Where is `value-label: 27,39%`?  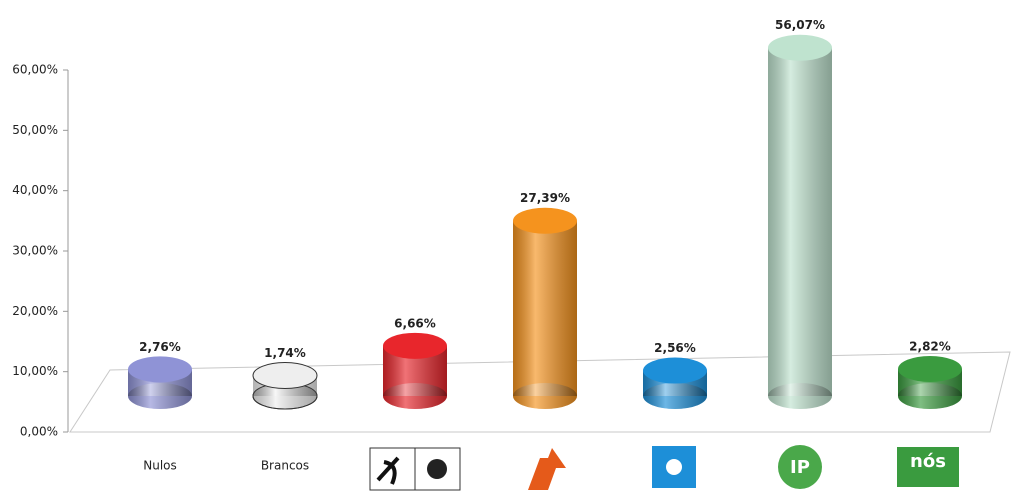 value-label: 27,39% is located at coordinates (545, 198).